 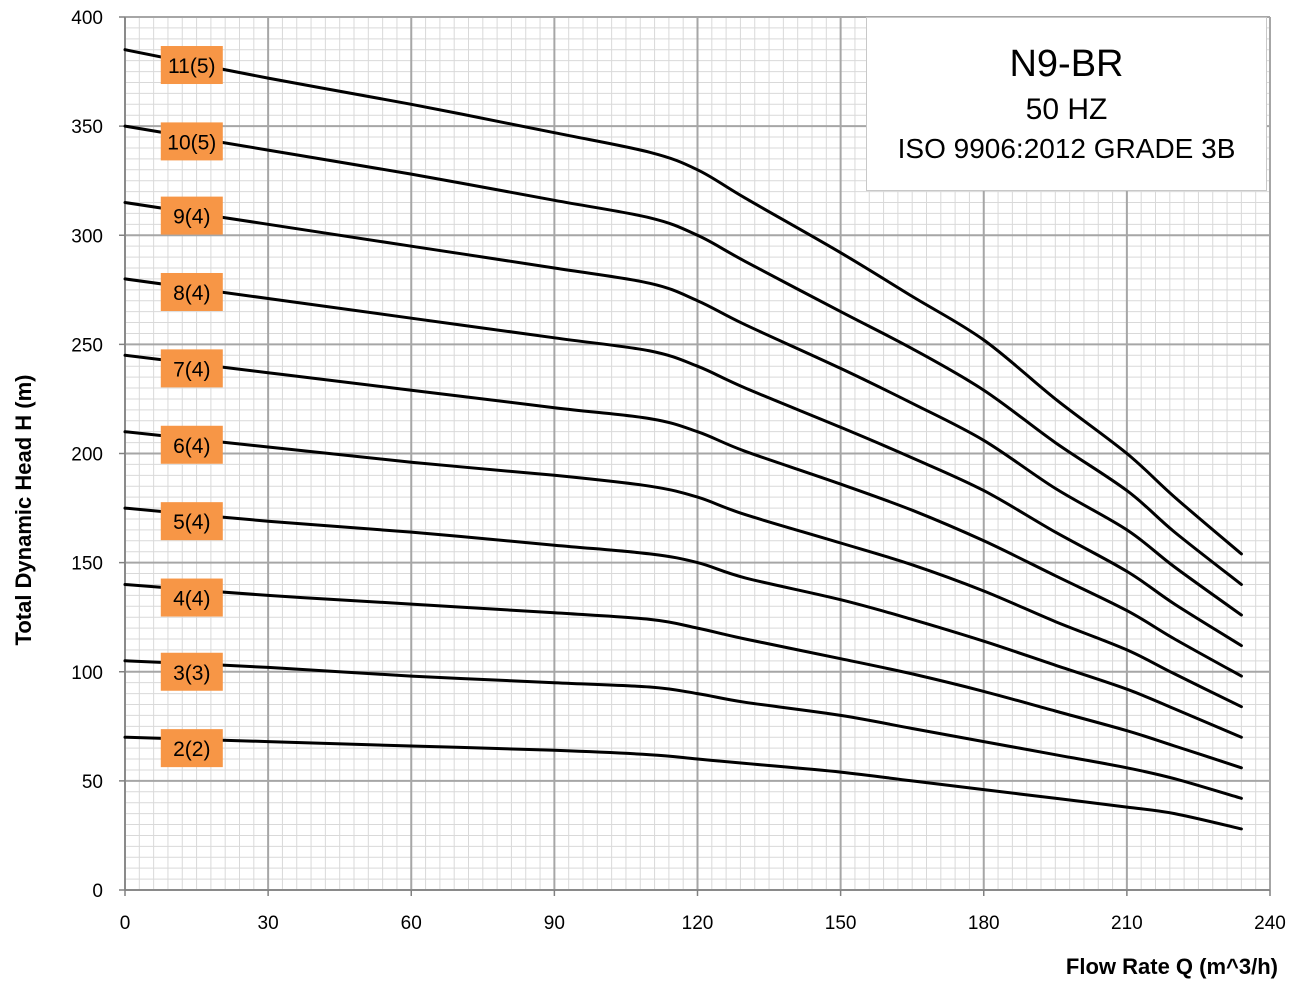 I want to click on stage-label: 11(5), so click(x=191, y=65).